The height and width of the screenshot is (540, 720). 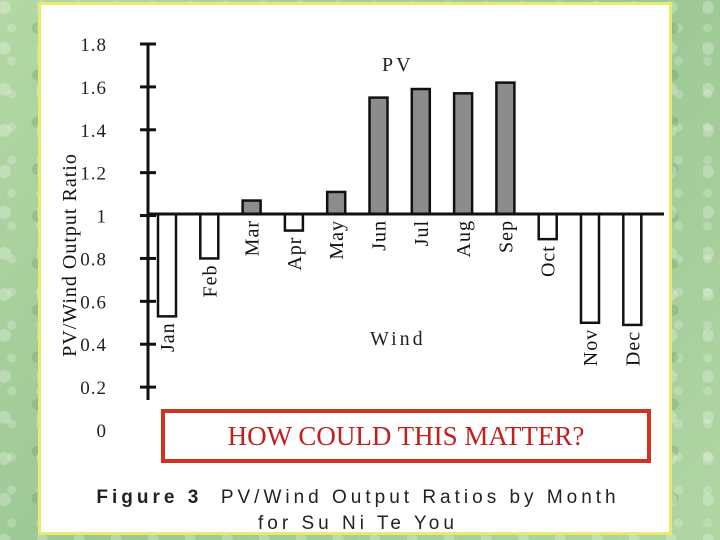 I want to click on callout-box: HOW COULD THIS MATTER?, so click(x=406, y=436).